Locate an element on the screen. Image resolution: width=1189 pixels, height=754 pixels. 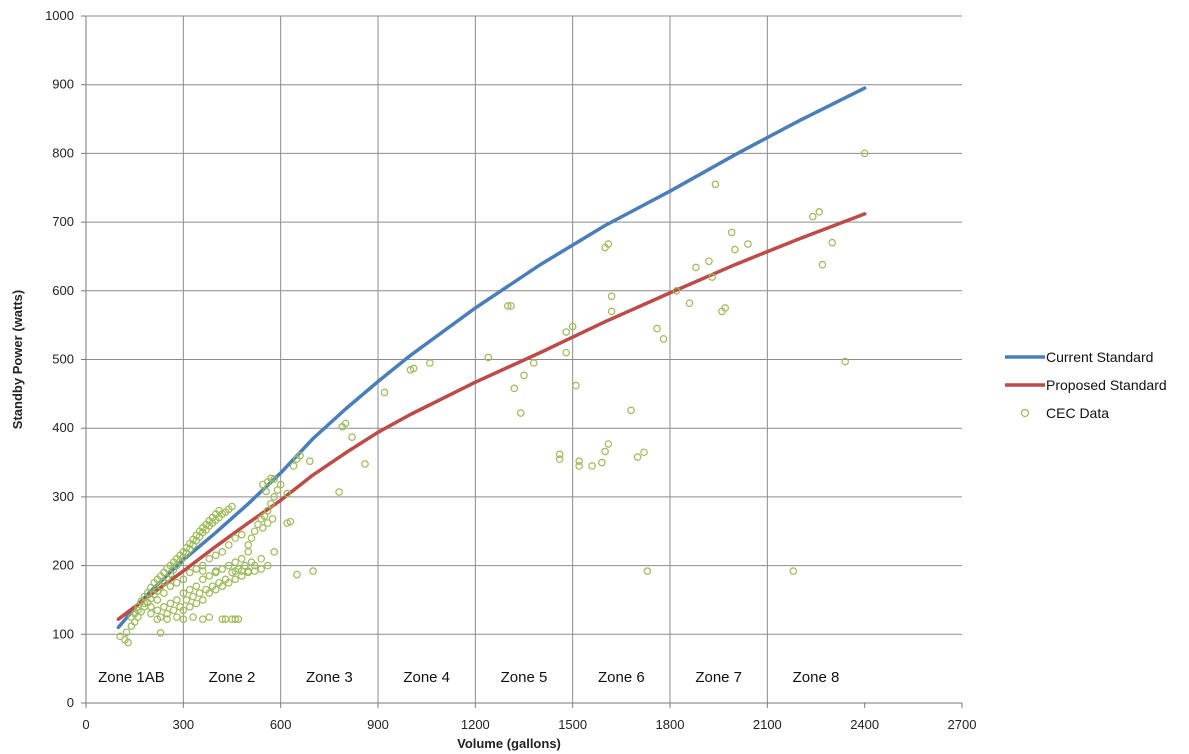
x-tick-label: 1200 is located at coordinates (475, 724).